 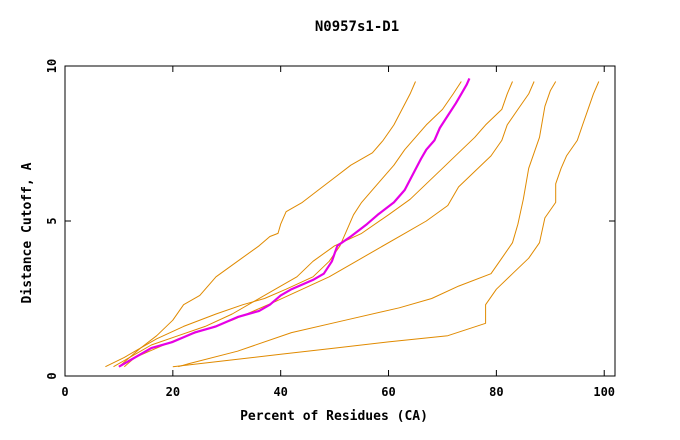 What do you see at coordinates (388, 392) in the screenshot?
I see `x-tick-label: 60` at bounding box center [388, 392].